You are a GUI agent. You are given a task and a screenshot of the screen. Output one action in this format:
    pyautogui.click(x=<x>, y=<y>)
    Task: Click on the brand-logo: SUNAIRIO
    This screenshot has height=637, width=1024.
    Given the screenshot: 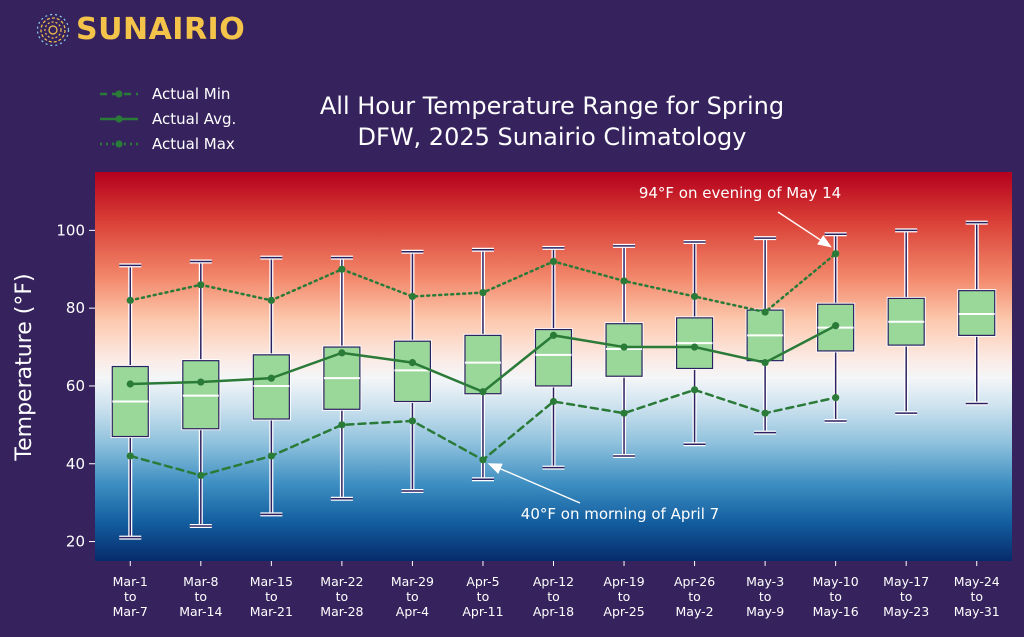 What is the action you would take?
    pyautogui.click(x=140, y=29)
    